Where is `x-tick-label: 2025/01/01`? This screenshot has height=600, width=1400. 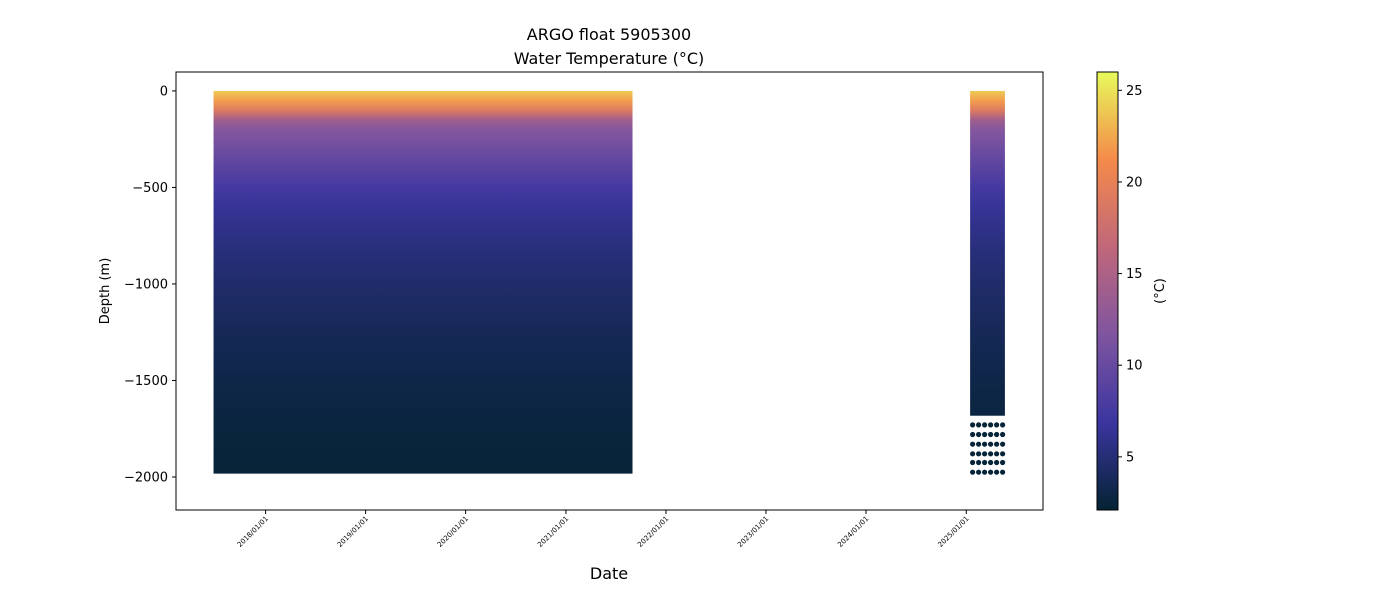
x-tick-label: 2025/01/01 is located at coordinates (953, 532).